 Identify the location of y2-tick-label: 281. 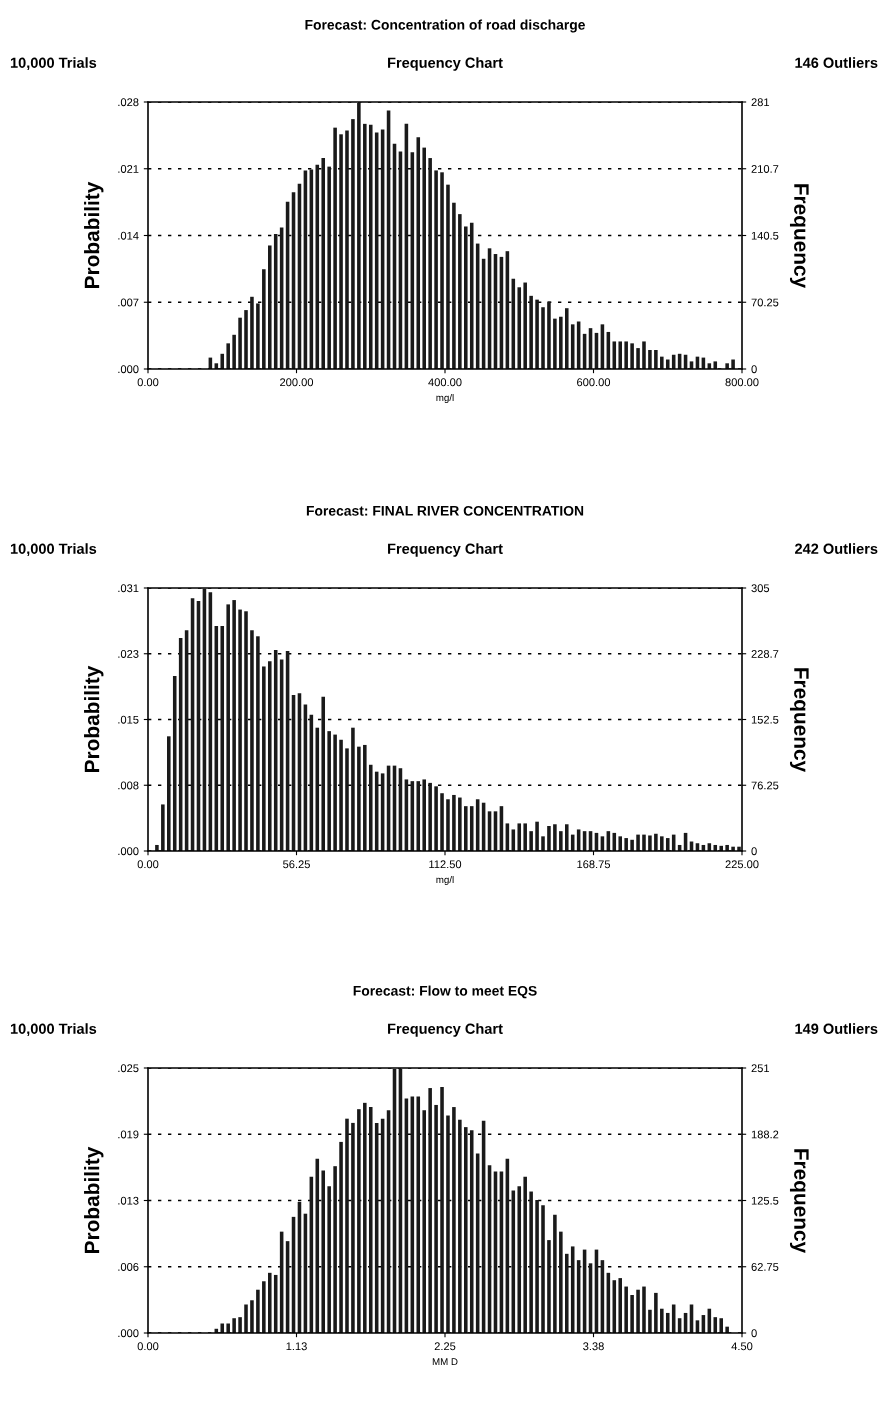
(760, 102).